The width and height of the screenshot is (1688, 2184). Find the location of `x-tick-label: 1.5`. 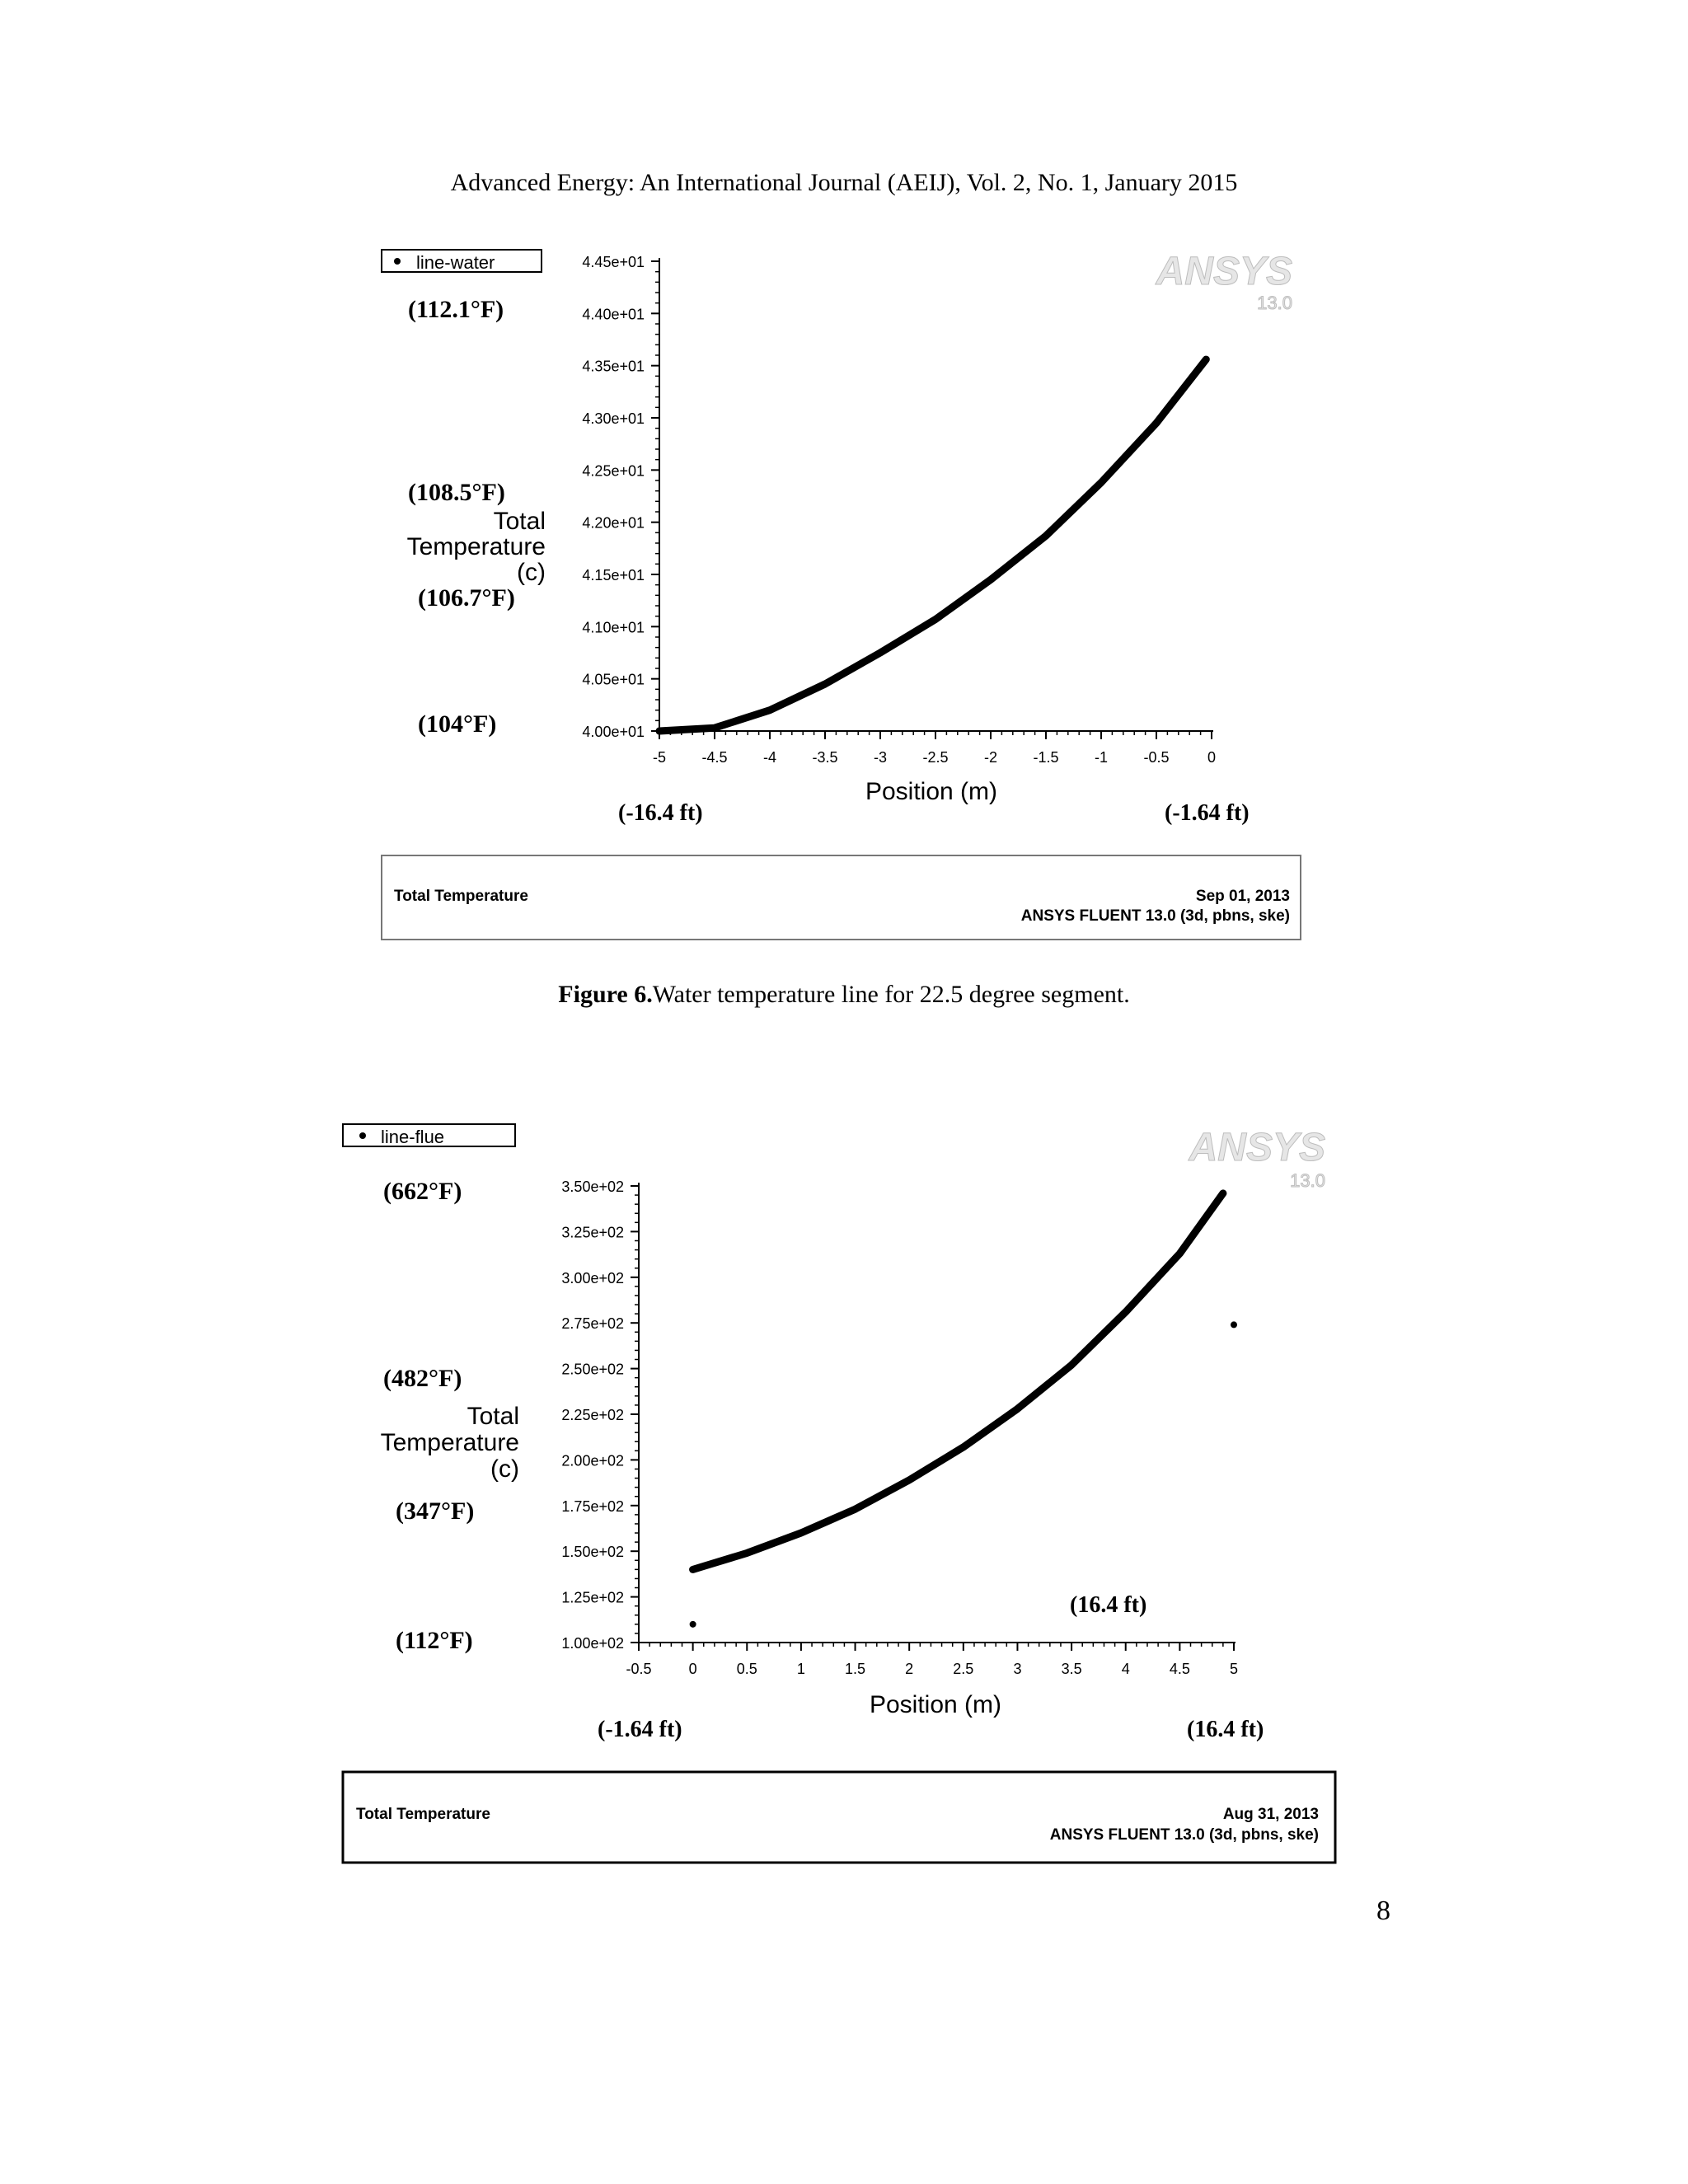

x-tick-label: 1.5 is located at coordinates (855, 1669).